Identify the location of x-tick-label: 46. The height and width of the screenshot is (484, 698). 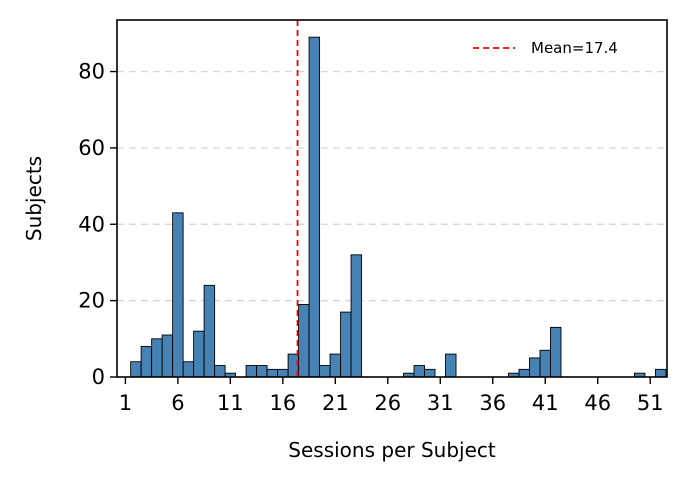
(597, 403).